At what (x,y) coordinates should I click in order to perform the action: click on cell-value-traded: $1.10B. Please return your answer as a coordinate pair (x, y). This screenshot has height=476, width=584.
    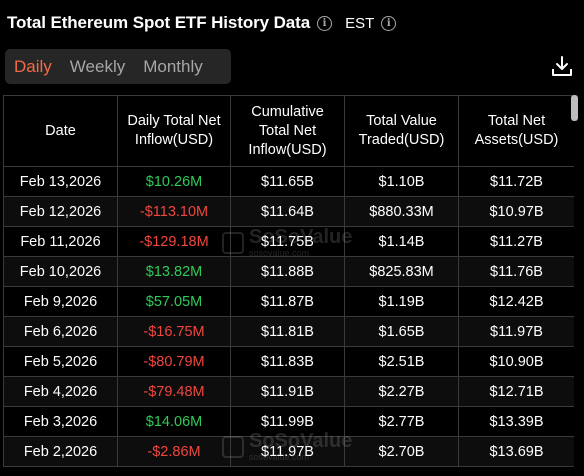
    Looking at the image, I should click on (401, 181).